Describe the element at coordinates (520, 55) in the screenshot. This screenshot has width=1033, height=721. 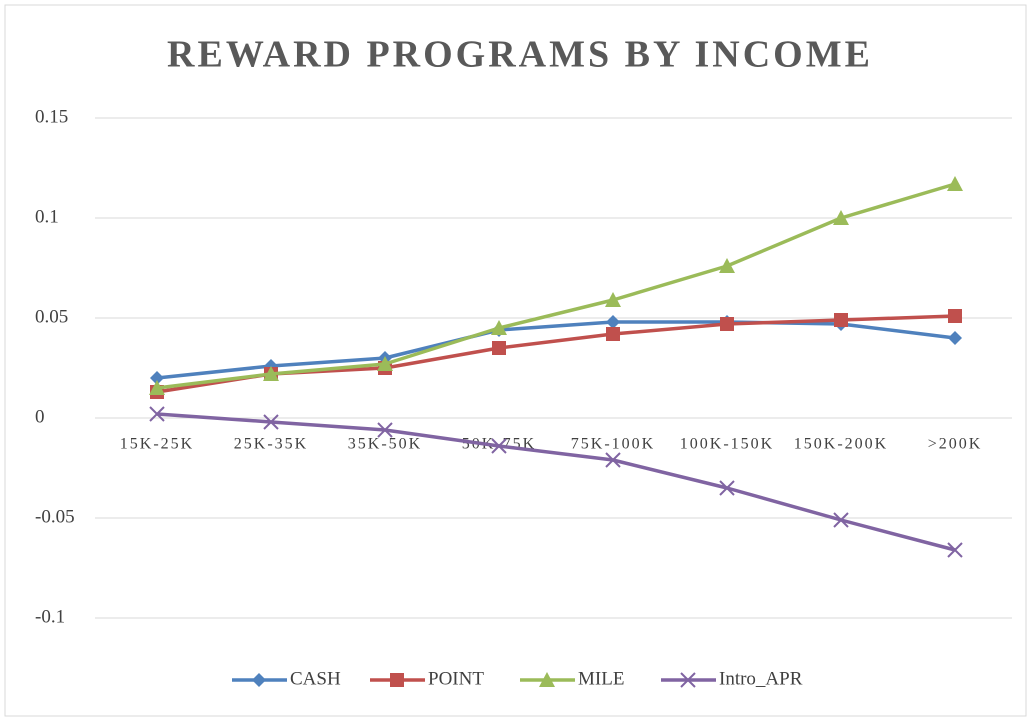
I see `chart-title: REWARD PROGRAMS BY INCOME` at that location.